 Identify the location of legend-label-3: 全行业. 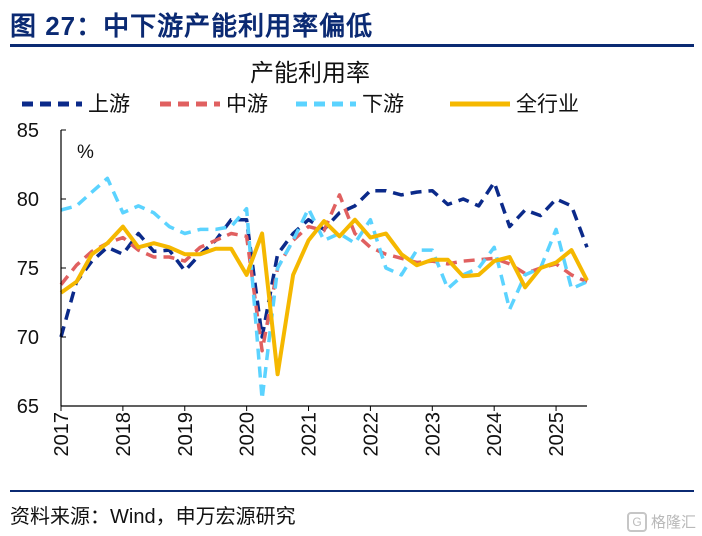
(547, 104).